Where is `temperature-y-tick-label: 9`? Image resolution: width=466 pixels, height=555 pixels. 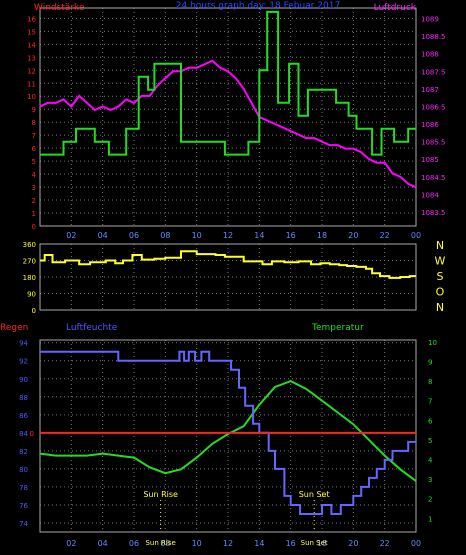 temperature-y-tick-label: 9 is located at coordinates (430, 363).